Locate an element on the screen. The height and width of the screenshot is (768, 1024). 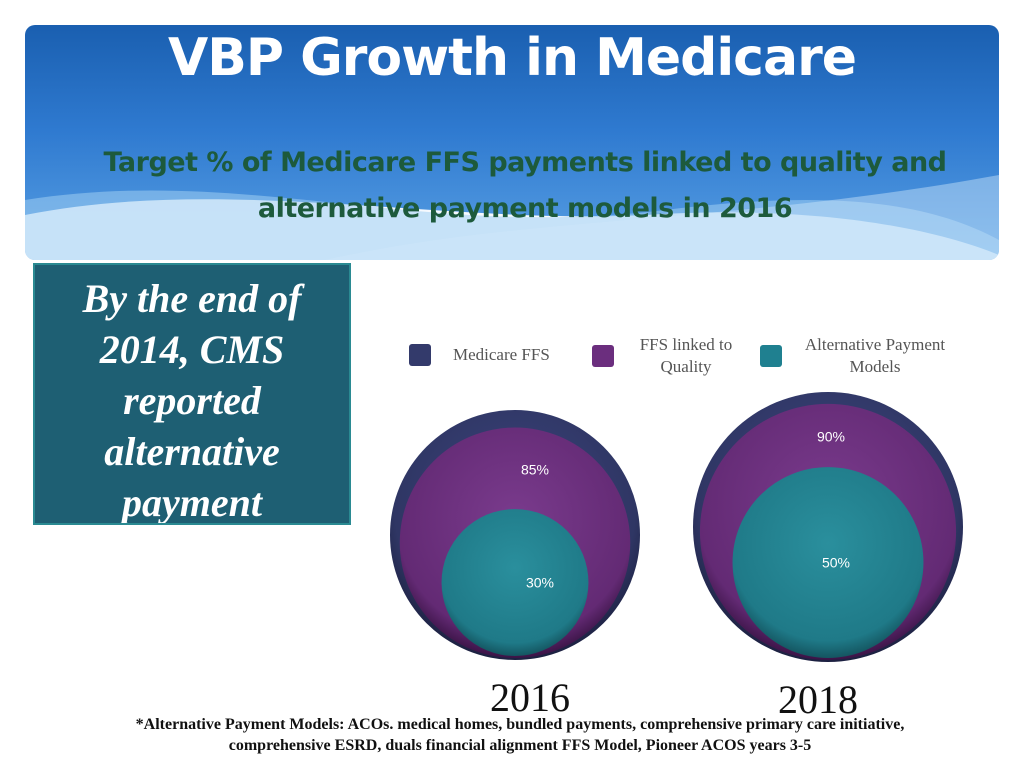
legend-item-medicare-ffs: Medicare FFS is located at coordinates (479, 355).